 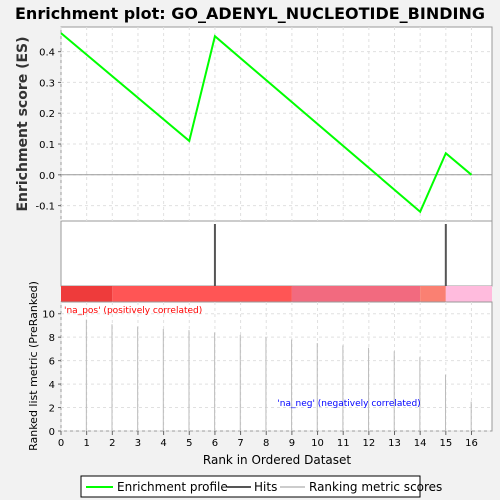 What do you see at coordinates (52, 362) in the screenshot?
I see `metric-y-tick-label: 6` at bounding box center [52, 362].